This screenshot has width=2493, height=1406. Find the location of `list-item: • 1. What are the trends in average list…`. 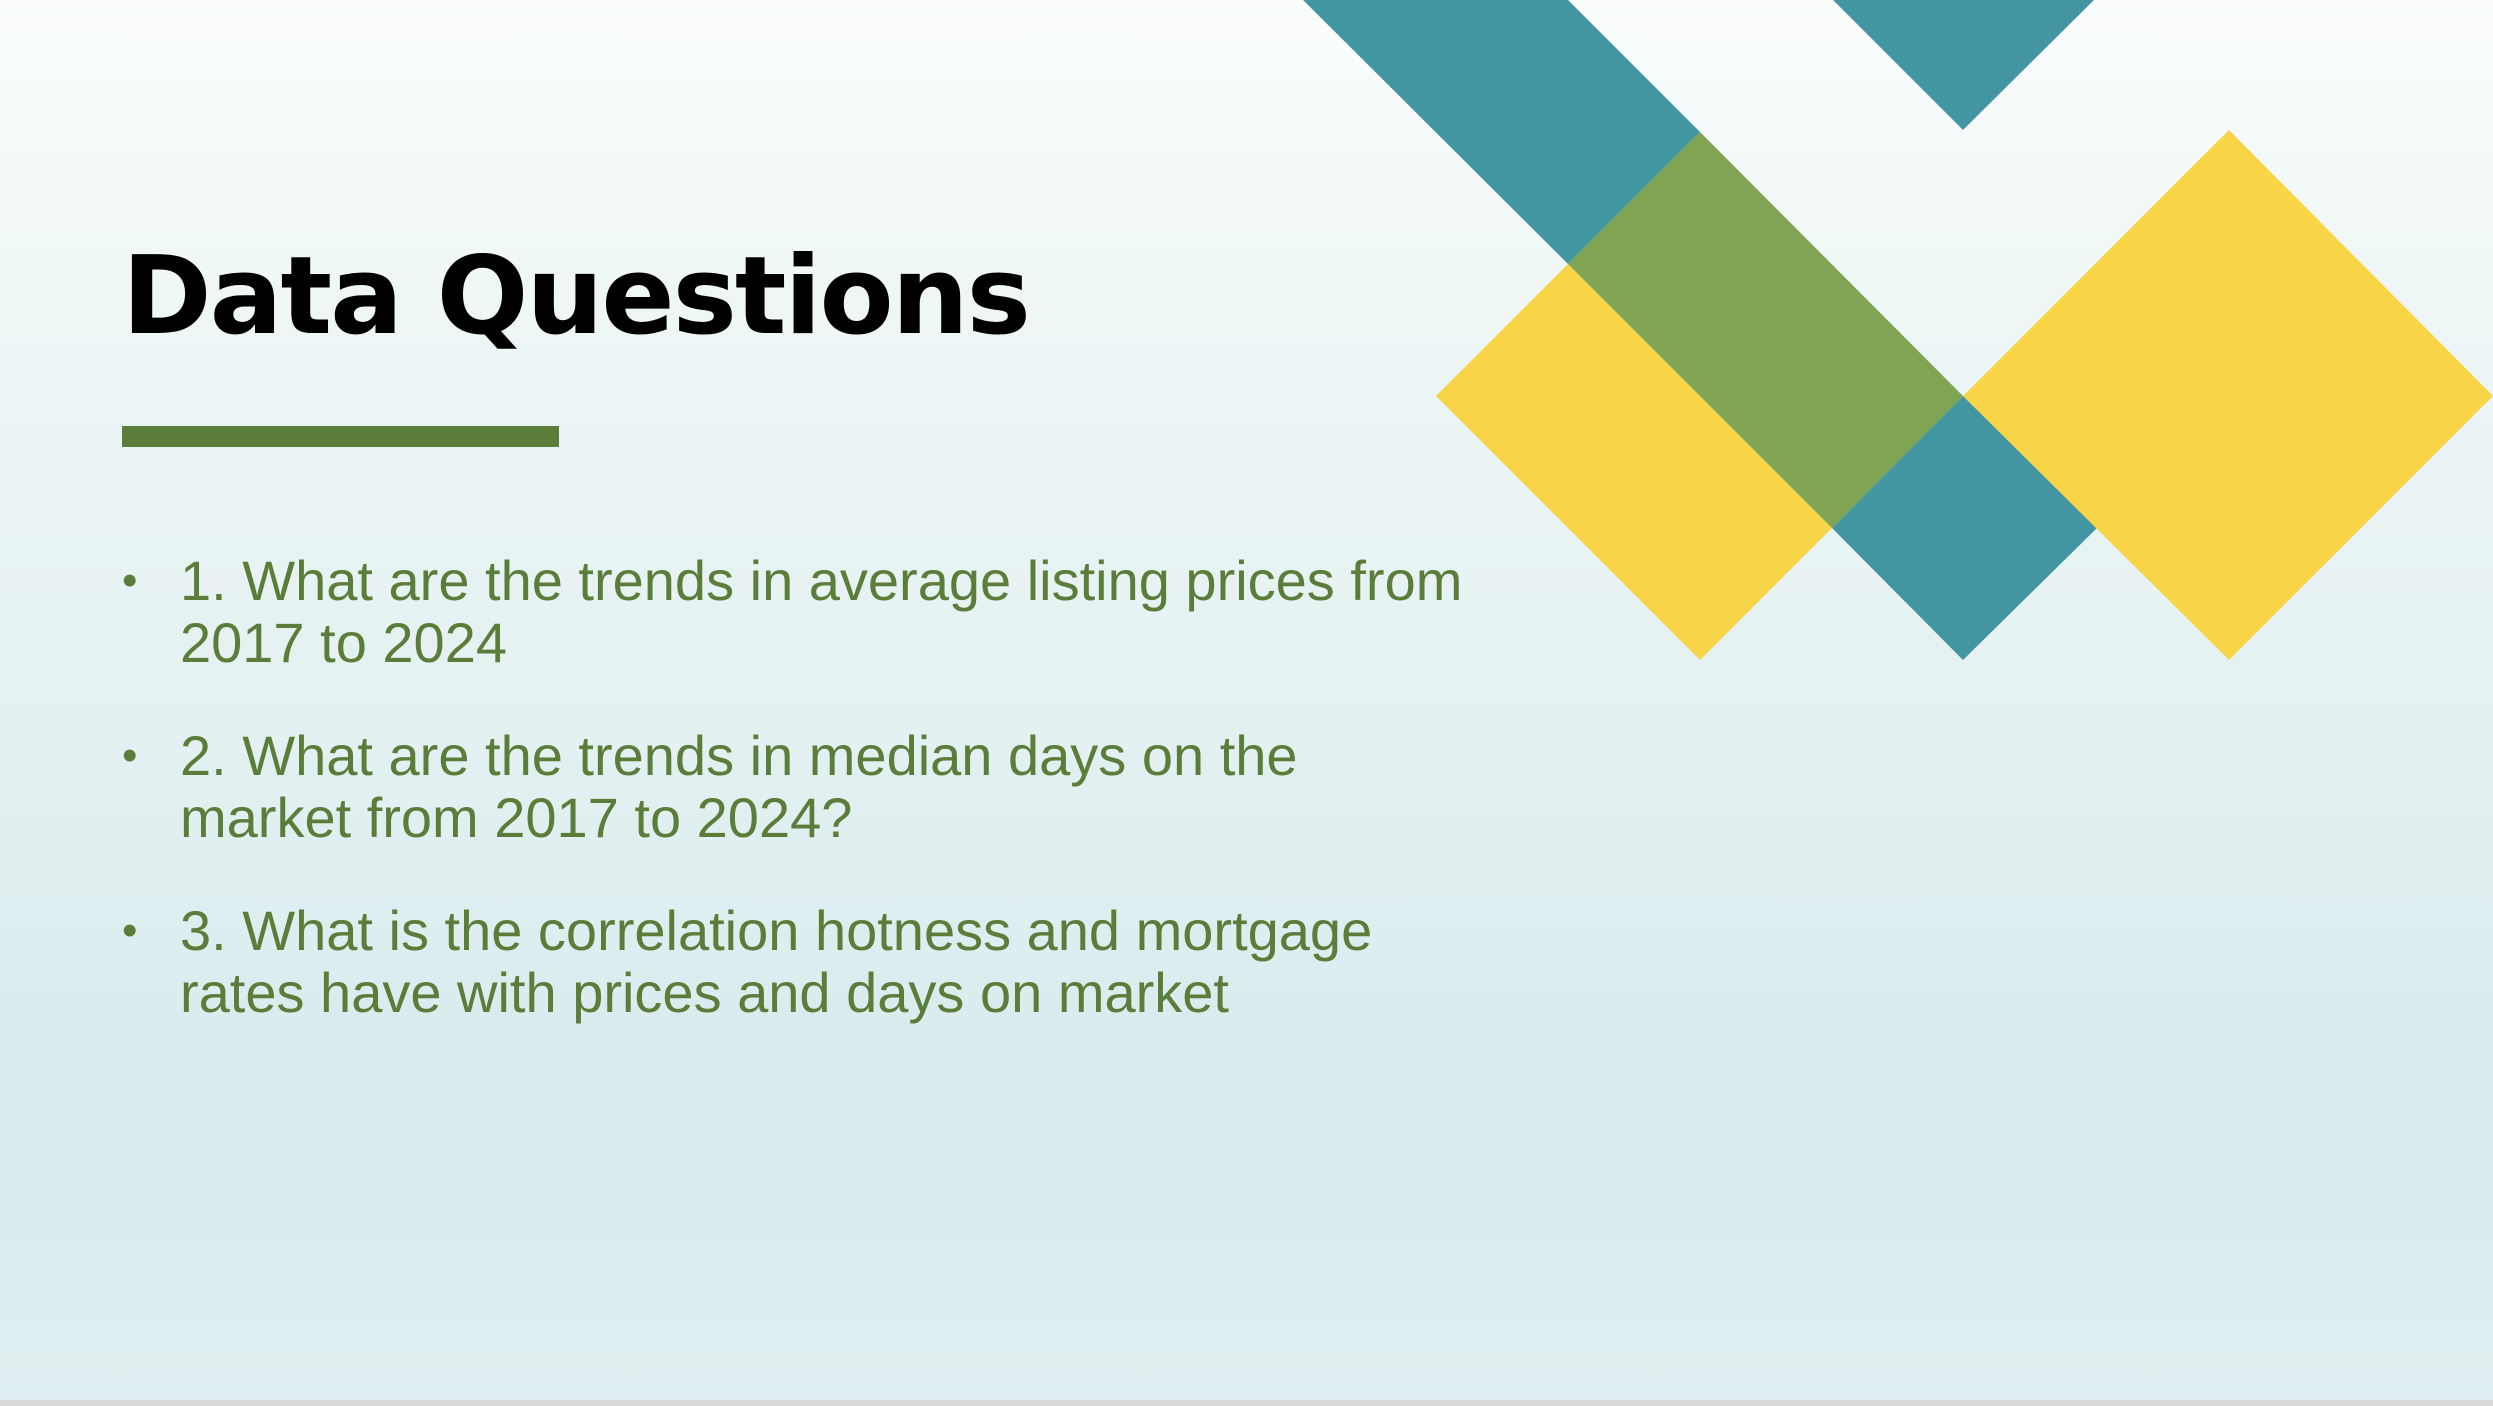

list-item: • 1. What are the trends in average list… is located at coordinates (800, 612).